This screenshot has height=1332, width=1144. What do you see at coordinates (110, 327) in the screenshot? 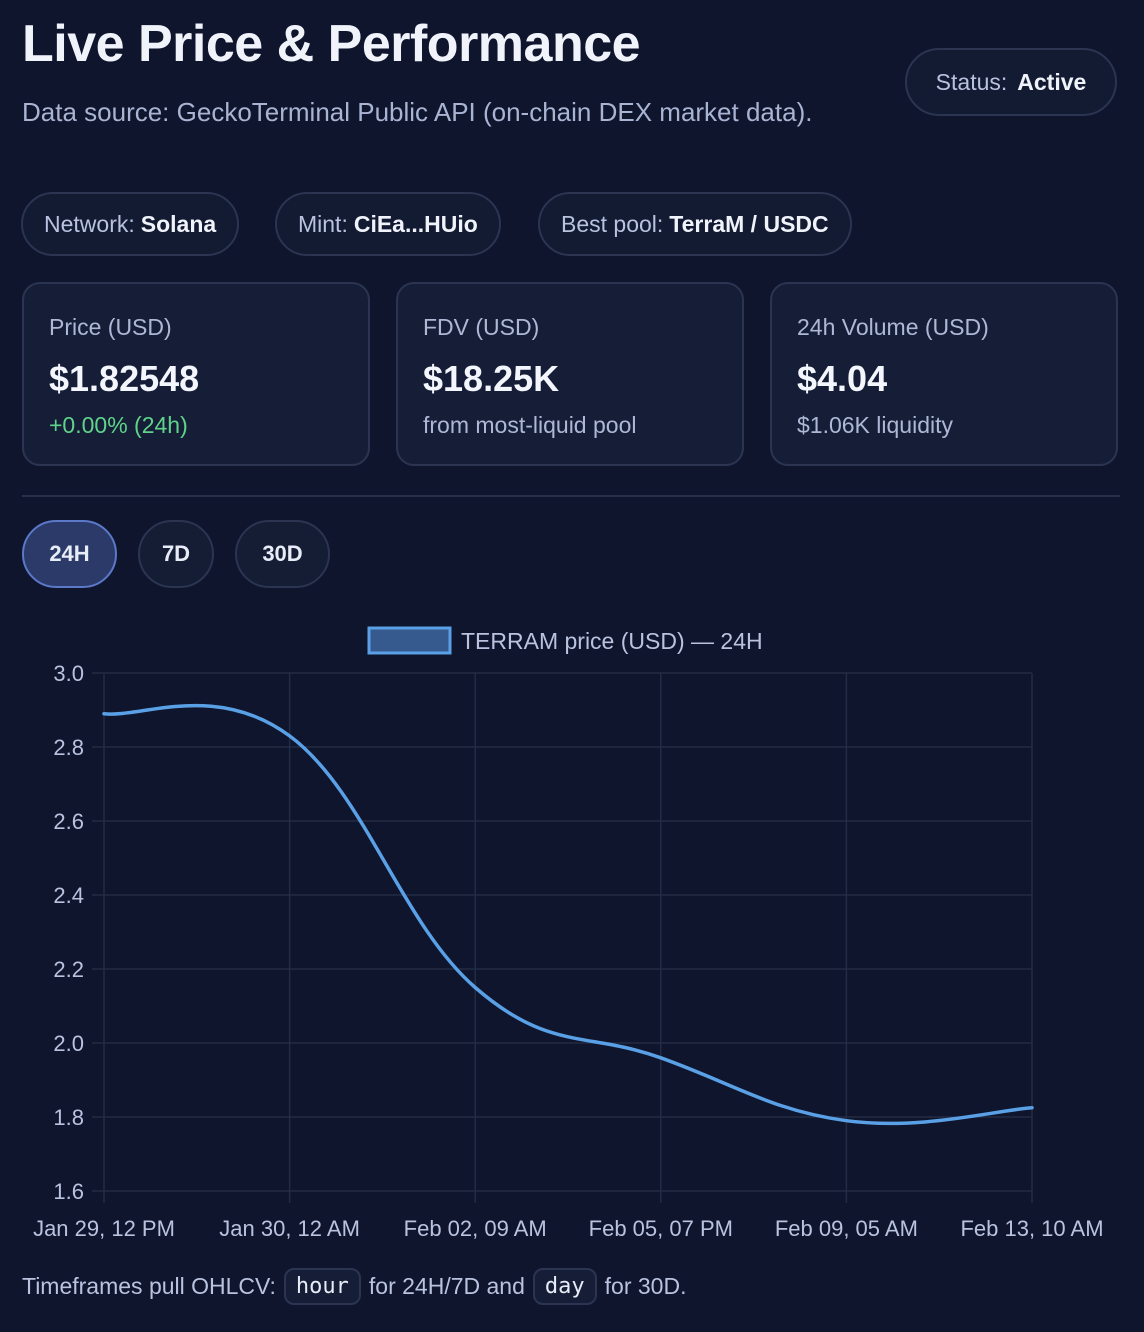
I see `card-label: Price (USD)` at bounding box center [110, 327].